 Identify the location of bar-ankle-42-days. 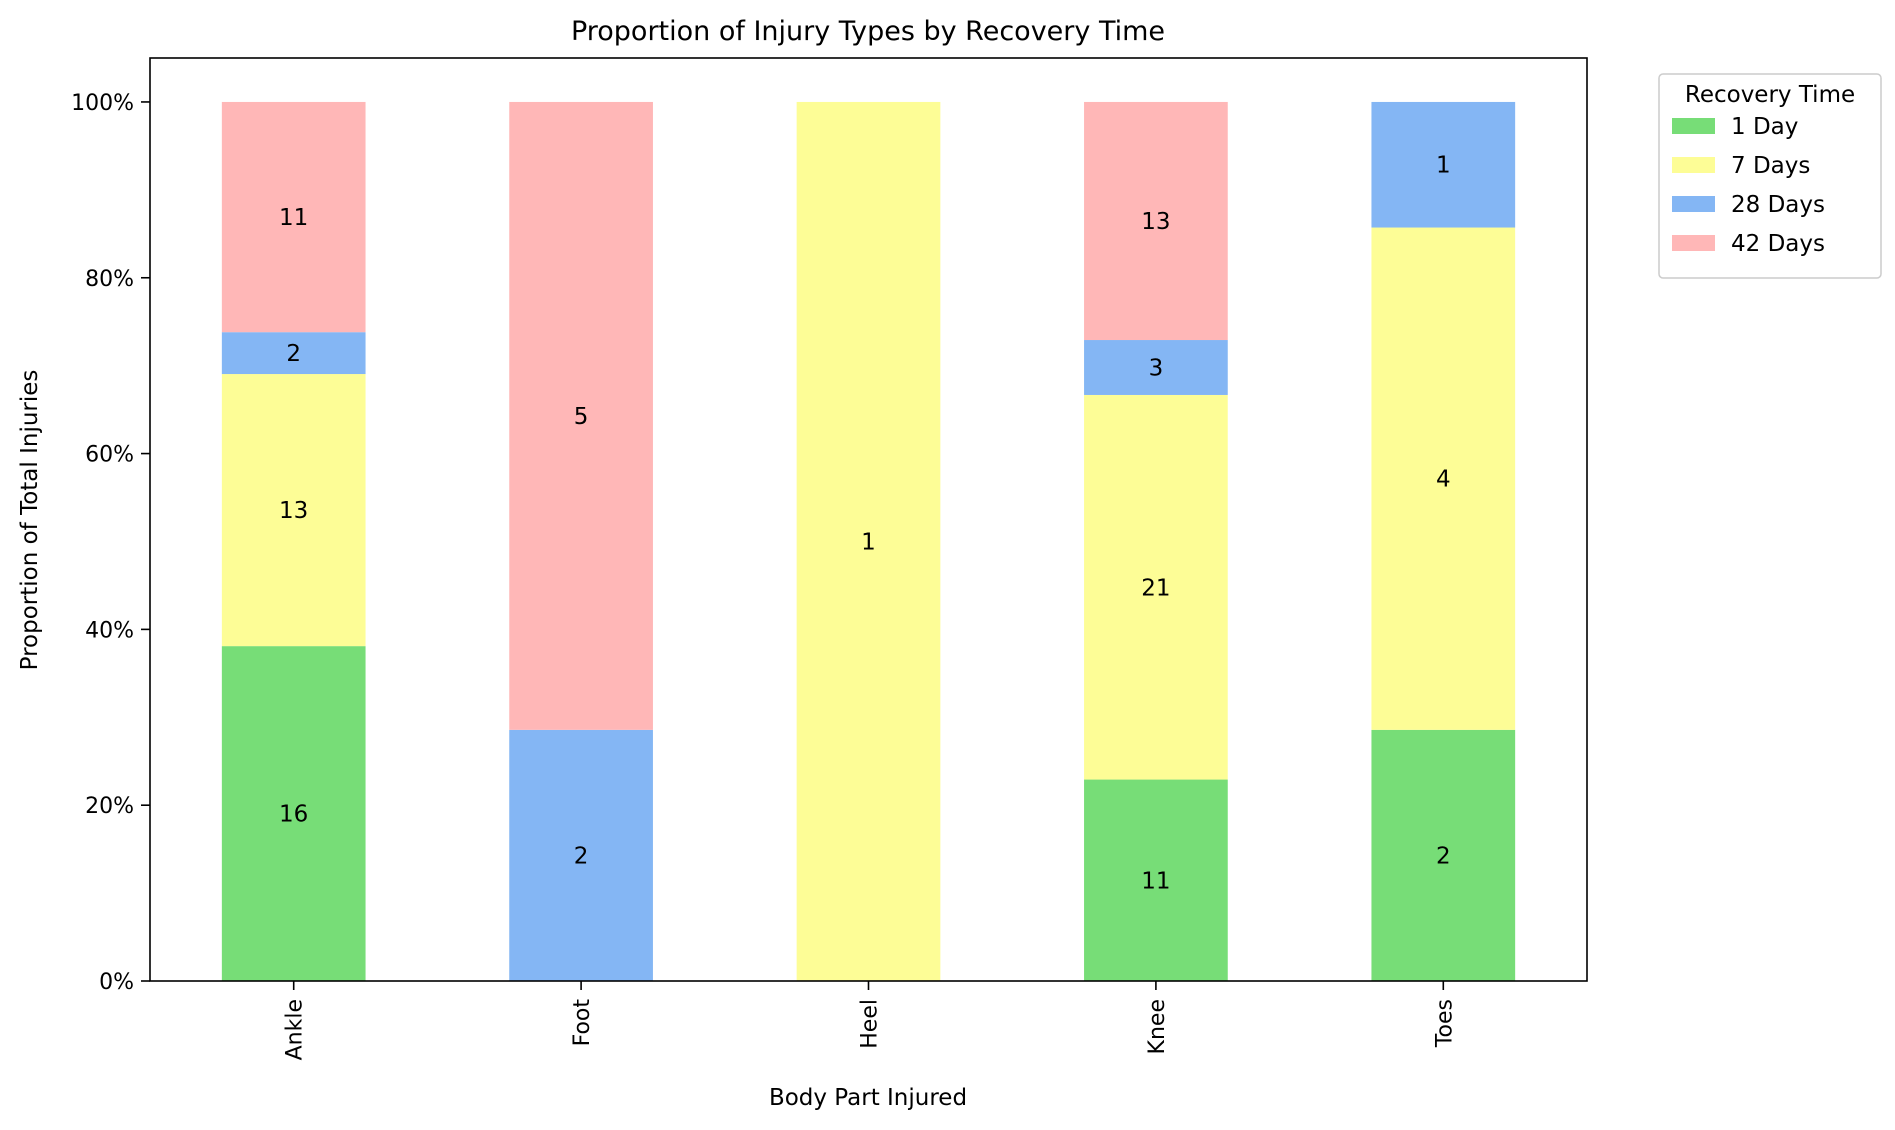
(293, 217).